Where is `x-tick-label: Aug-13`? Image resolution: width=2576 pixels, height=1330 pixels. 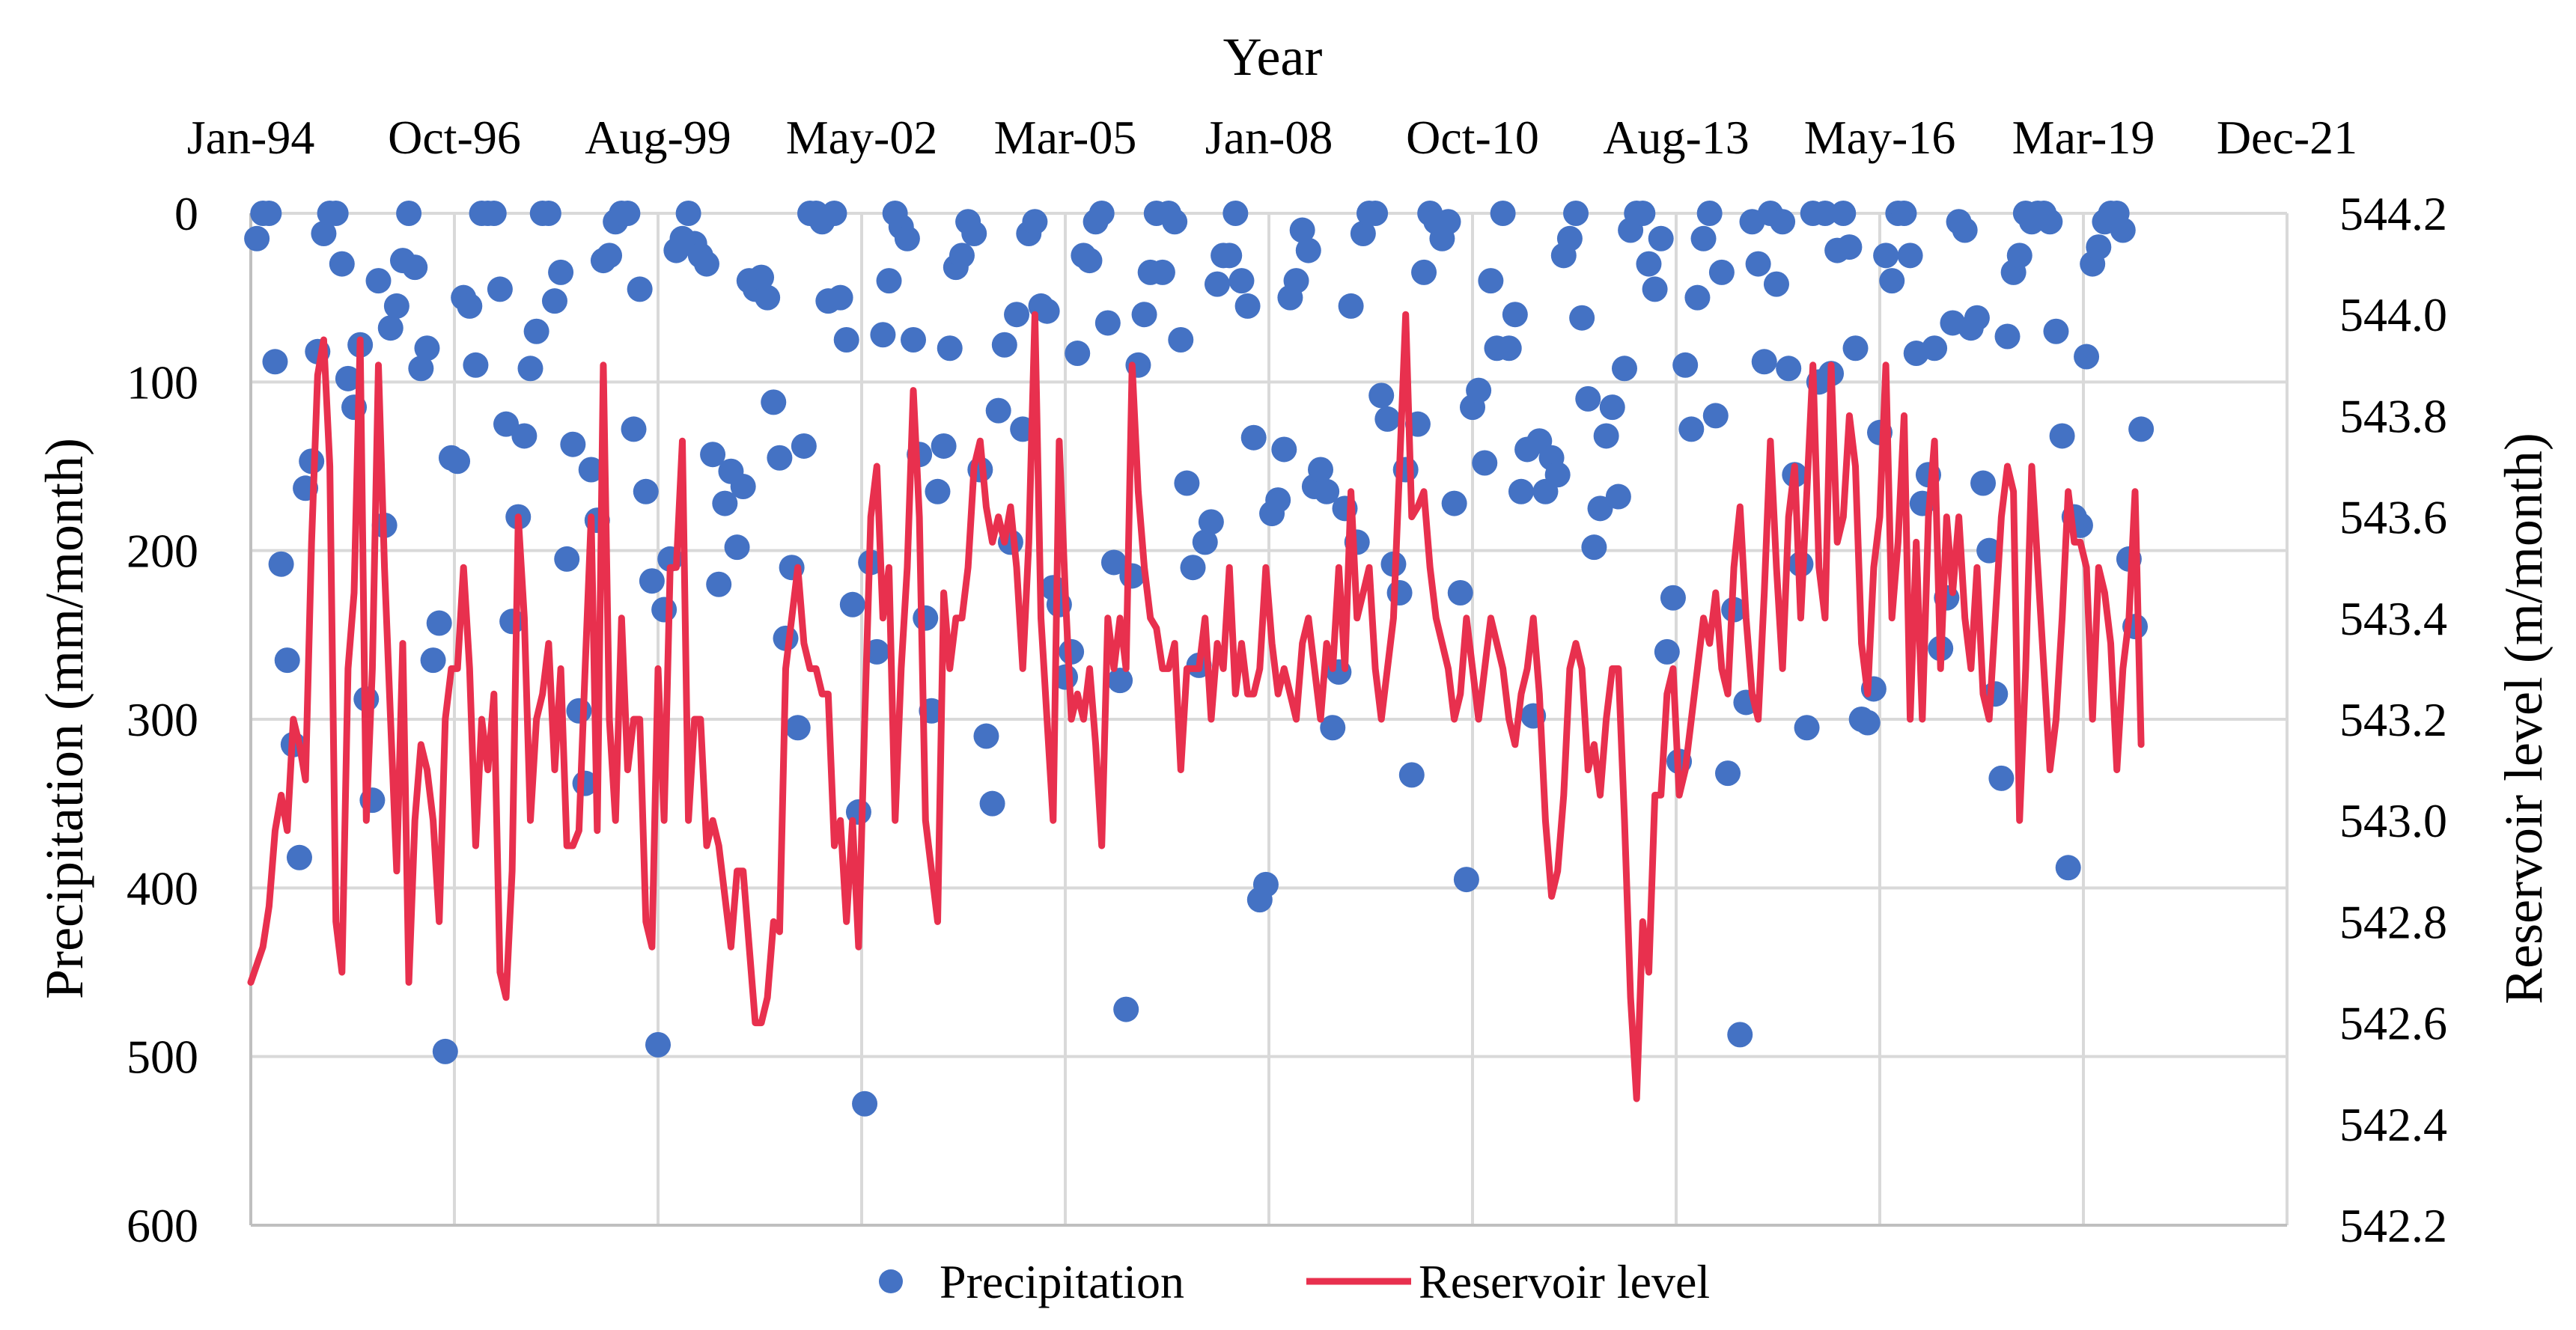 x-tick-label: Aug-13 is located at coordinates (1676, 137).